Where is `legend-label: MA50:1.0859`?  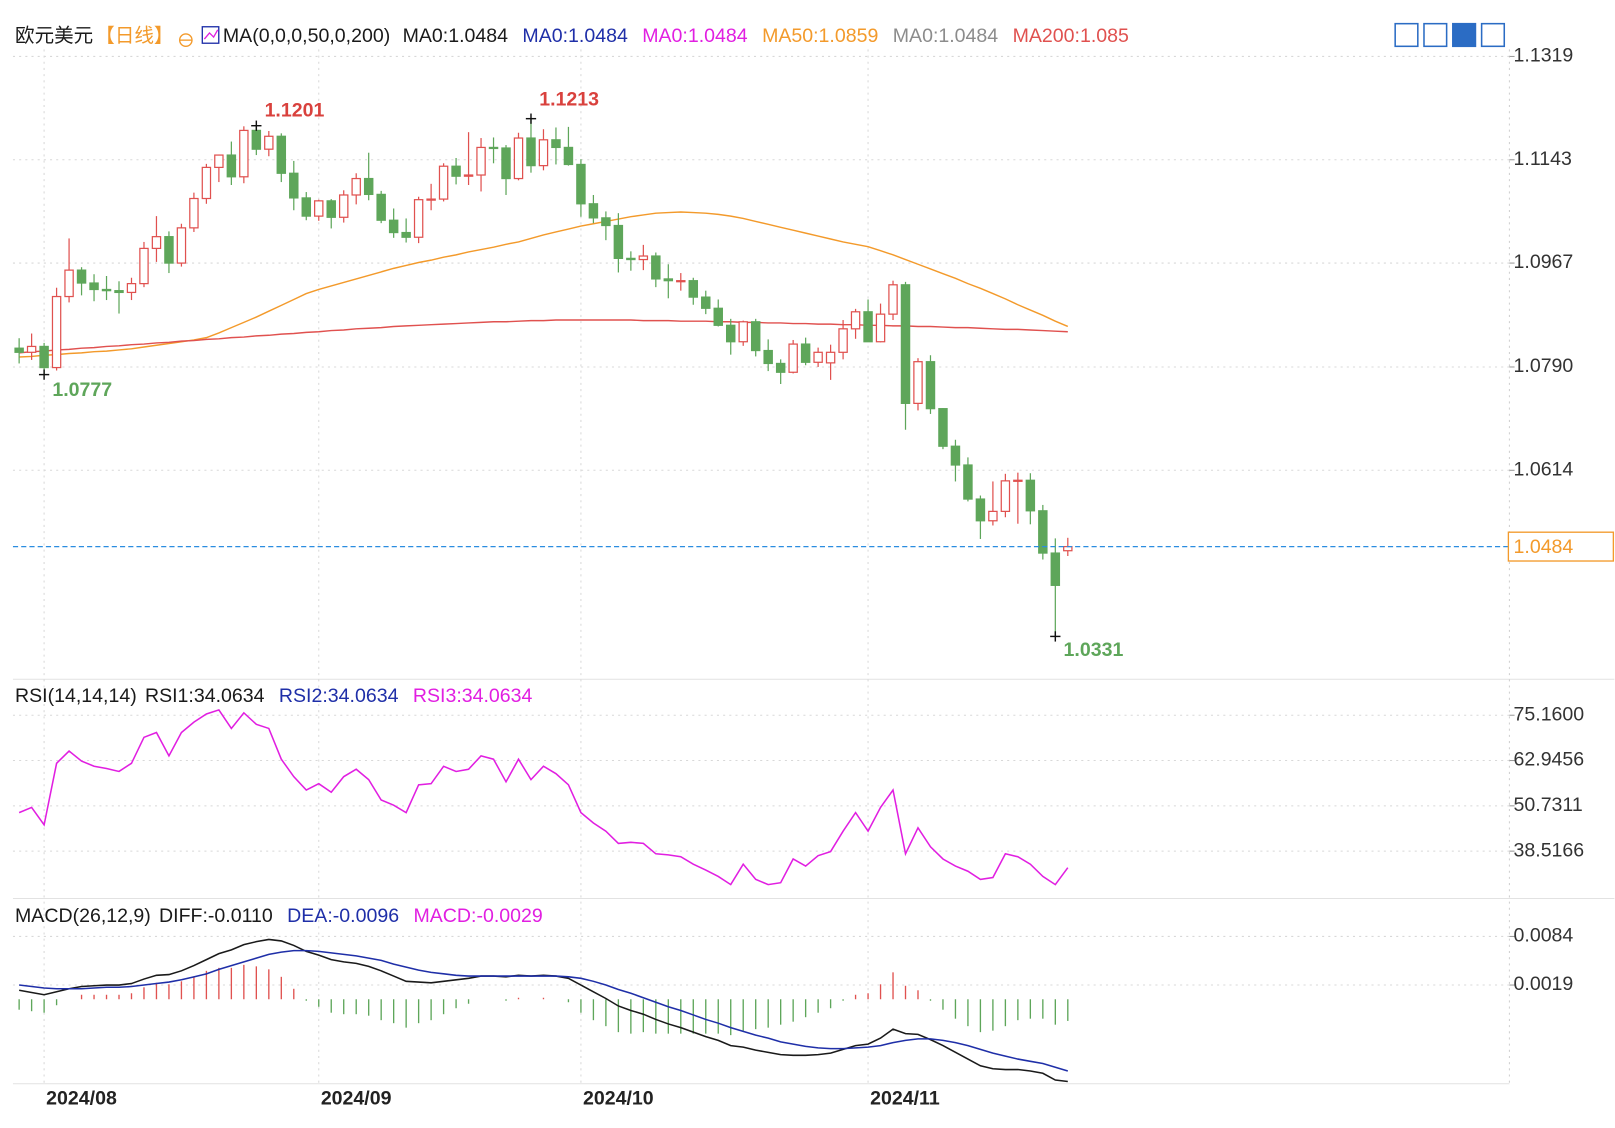 legend-label: MA50:1.0859 is located at coordinates (820, 36).